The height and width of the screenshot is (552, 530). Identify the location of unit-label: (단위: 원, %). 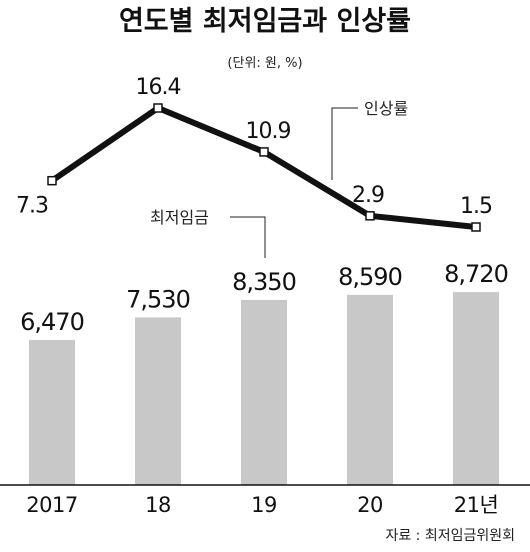
(264, 63).